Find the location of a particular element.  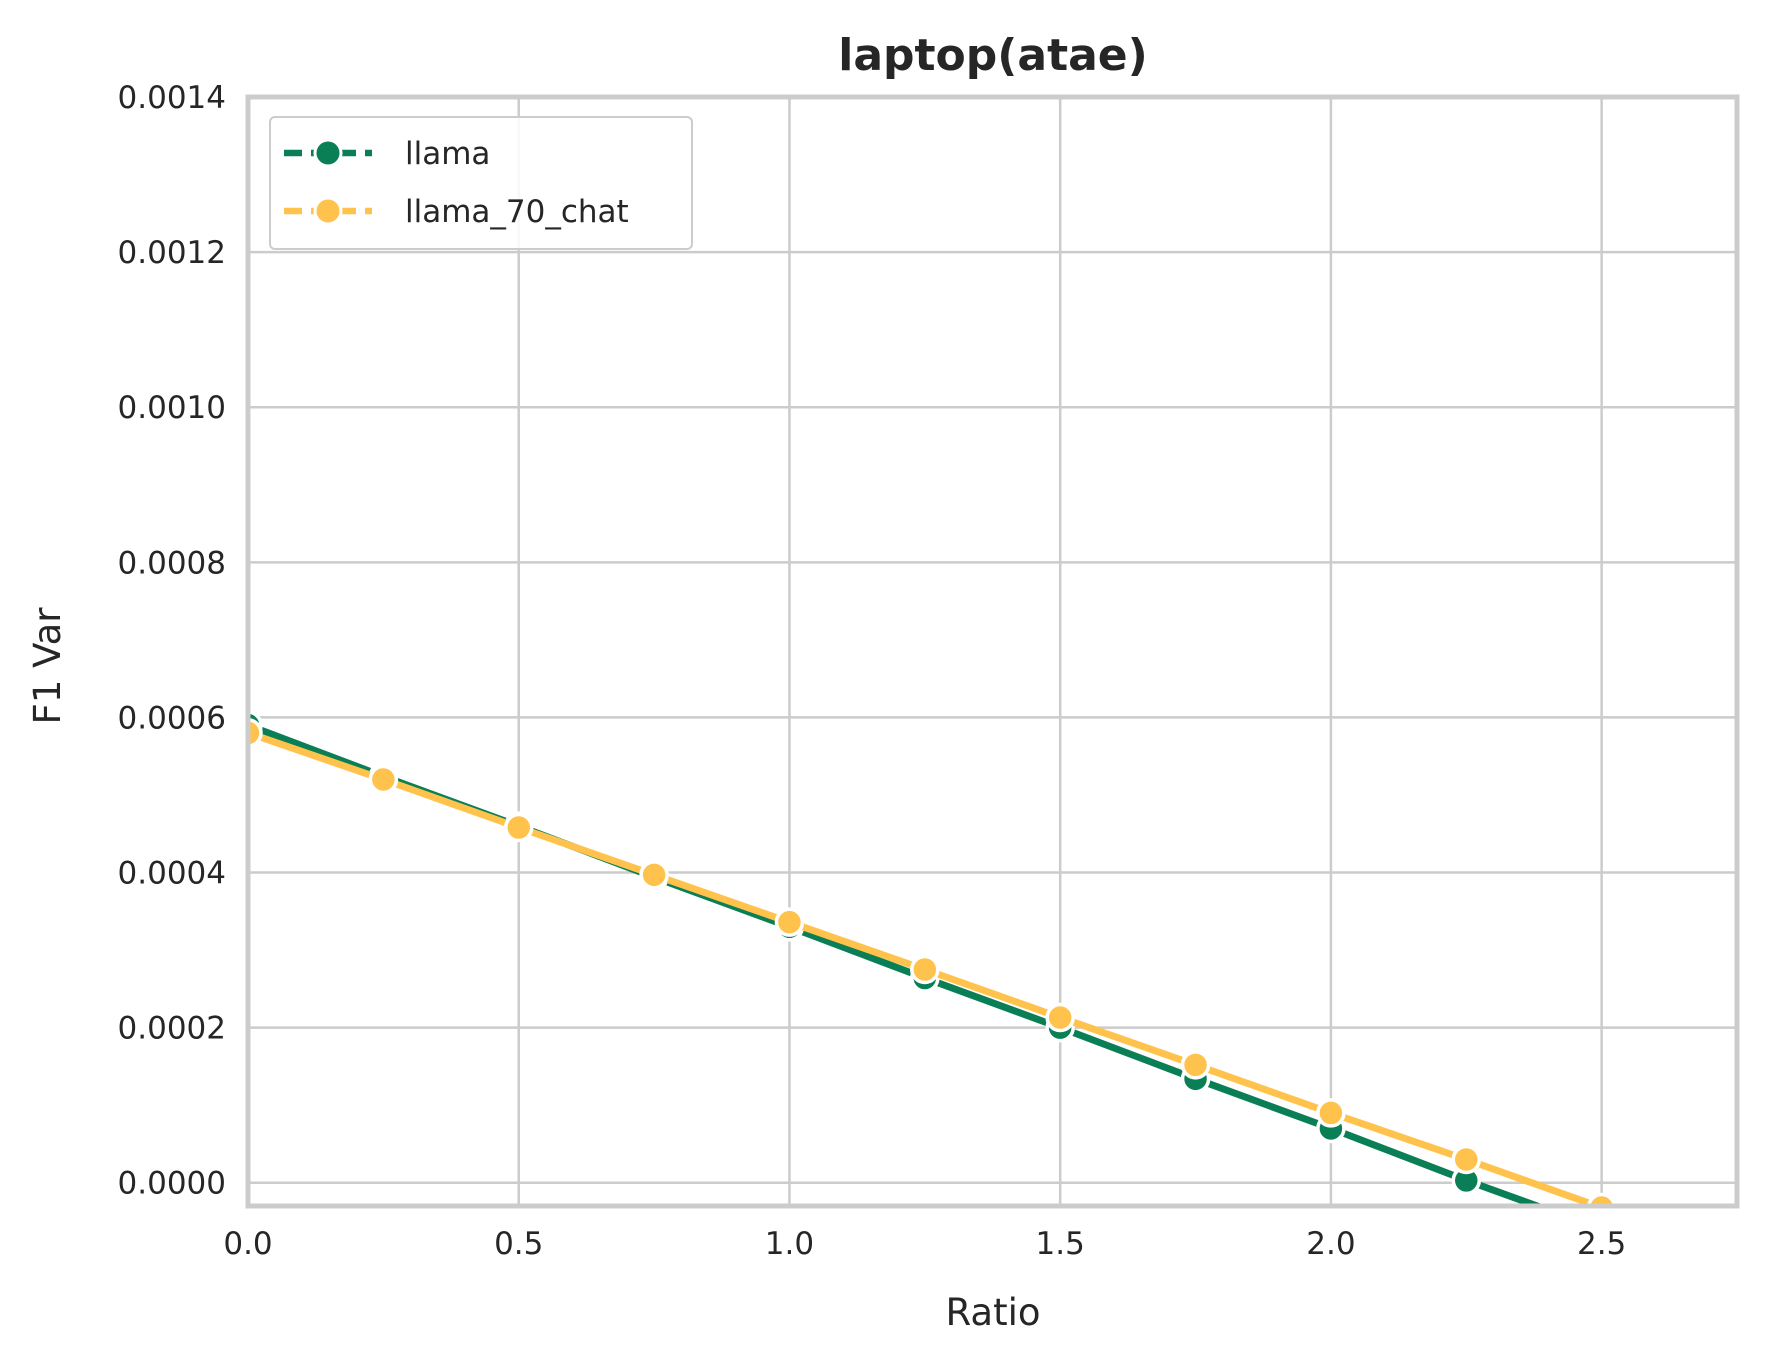

legend-box is located at coordinates (481, 183).